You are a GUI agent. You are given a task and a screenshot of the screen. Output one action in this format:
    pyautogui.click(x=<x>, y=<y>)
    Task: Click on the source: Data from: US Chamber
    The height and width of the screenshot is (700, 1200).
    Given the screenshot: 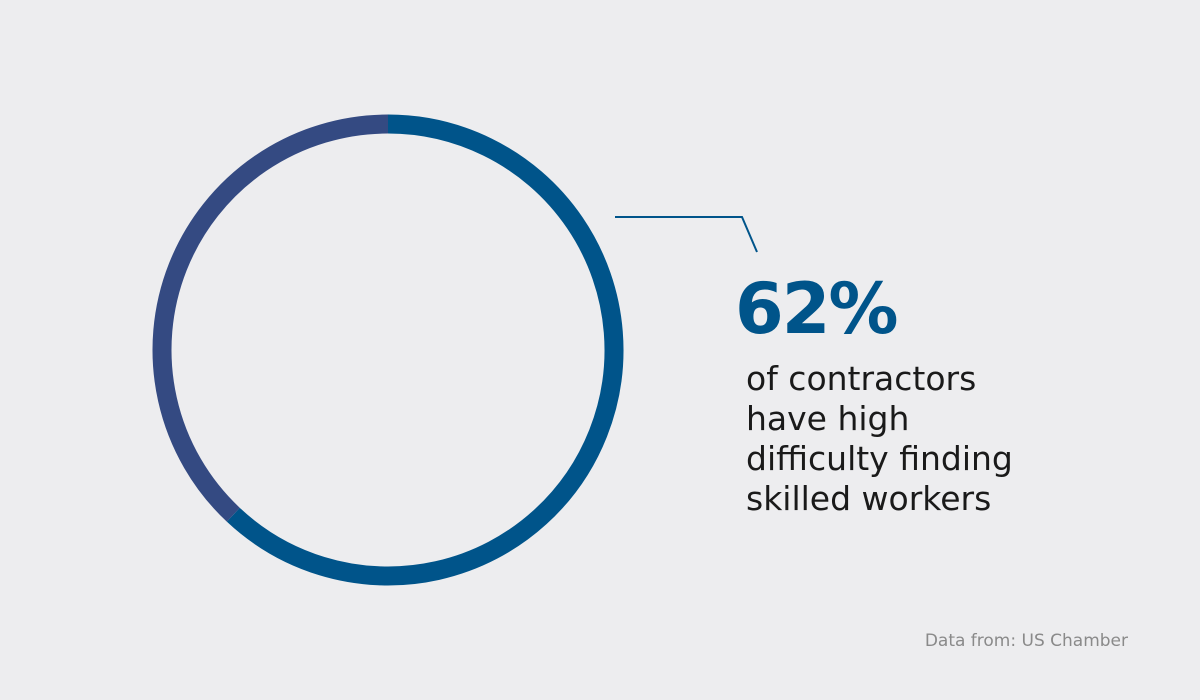 What is the action you would take?
    pyautogui.click(x=1026, y=641)
    